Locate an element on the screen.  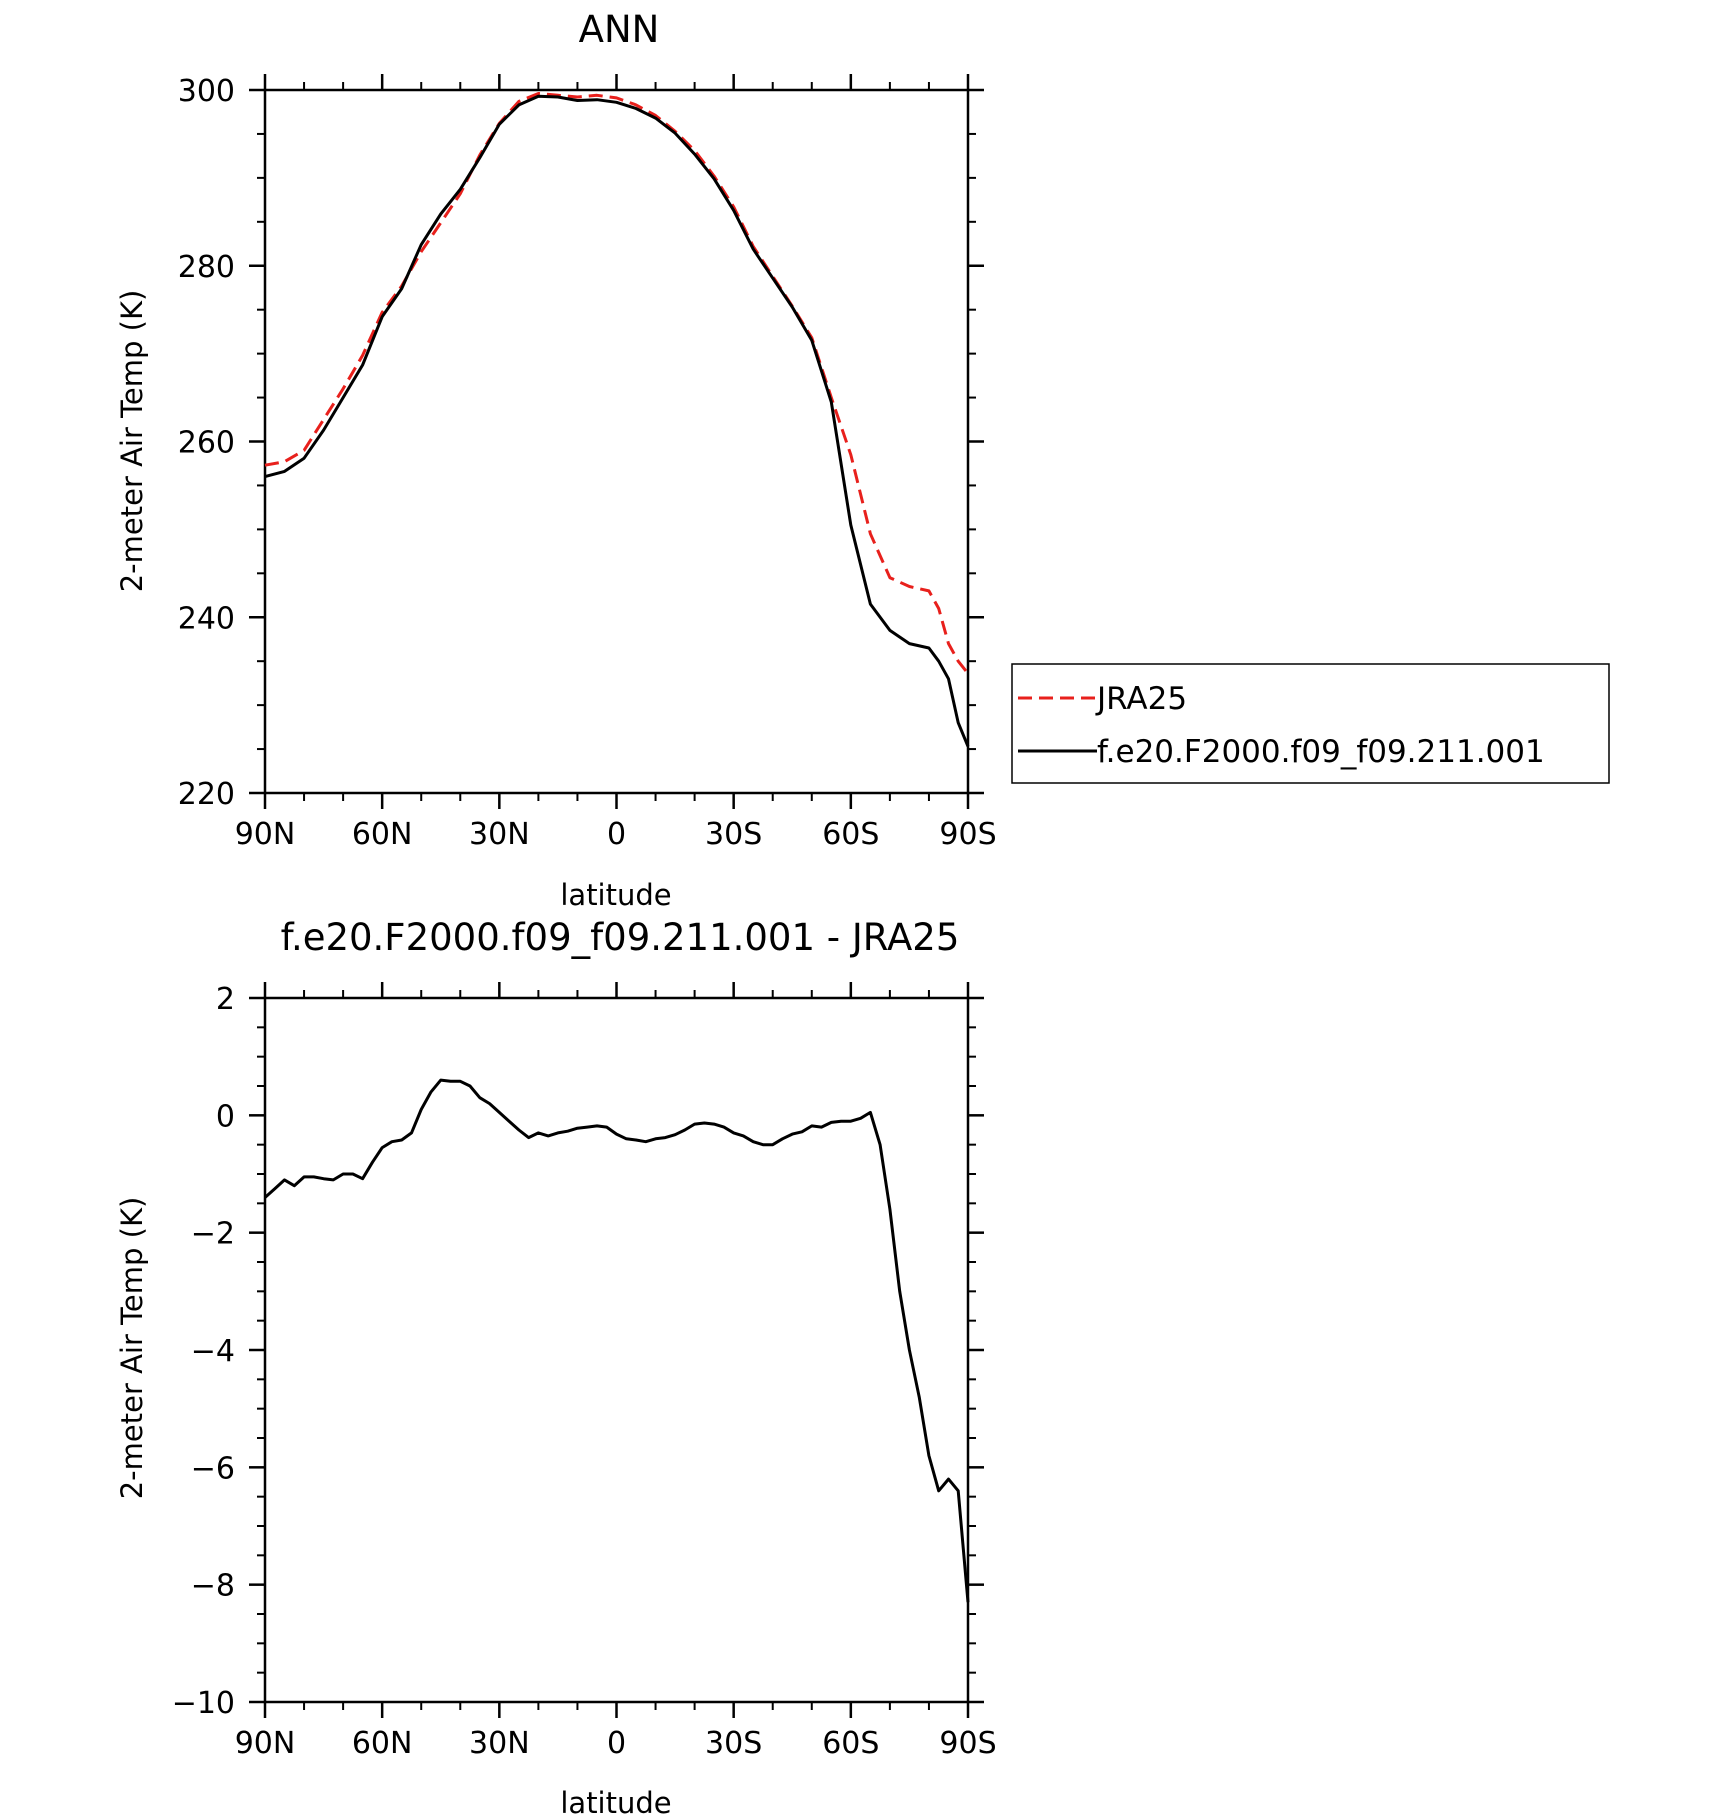
legend-box is located at coordinates (1310, 723).